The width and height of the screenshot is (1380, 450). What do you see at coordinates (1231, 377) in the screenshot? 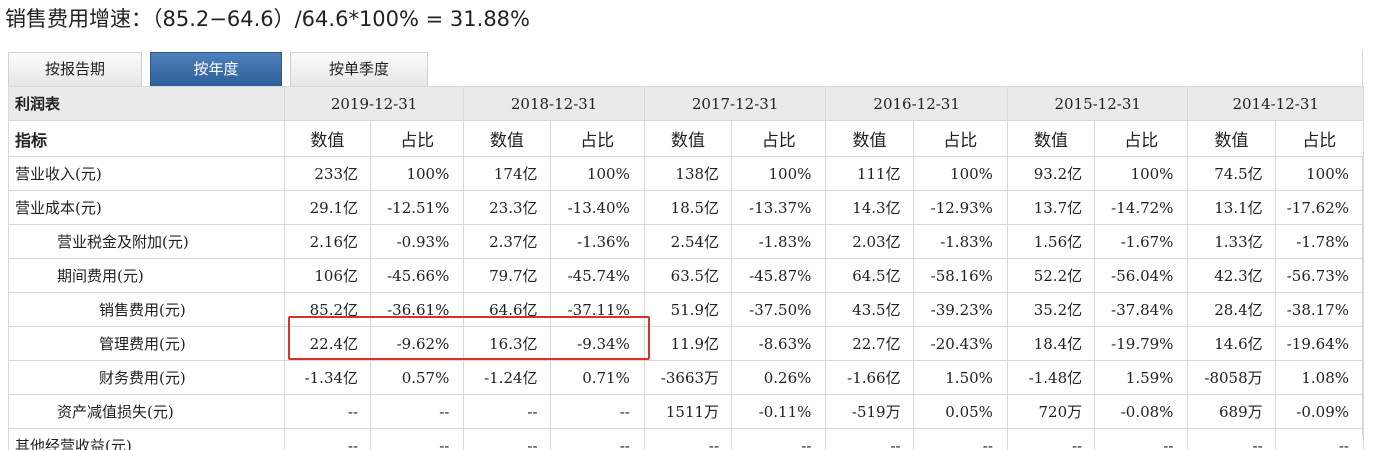
I see `value-cell: -8058万` at bounding box center [1231, 377].